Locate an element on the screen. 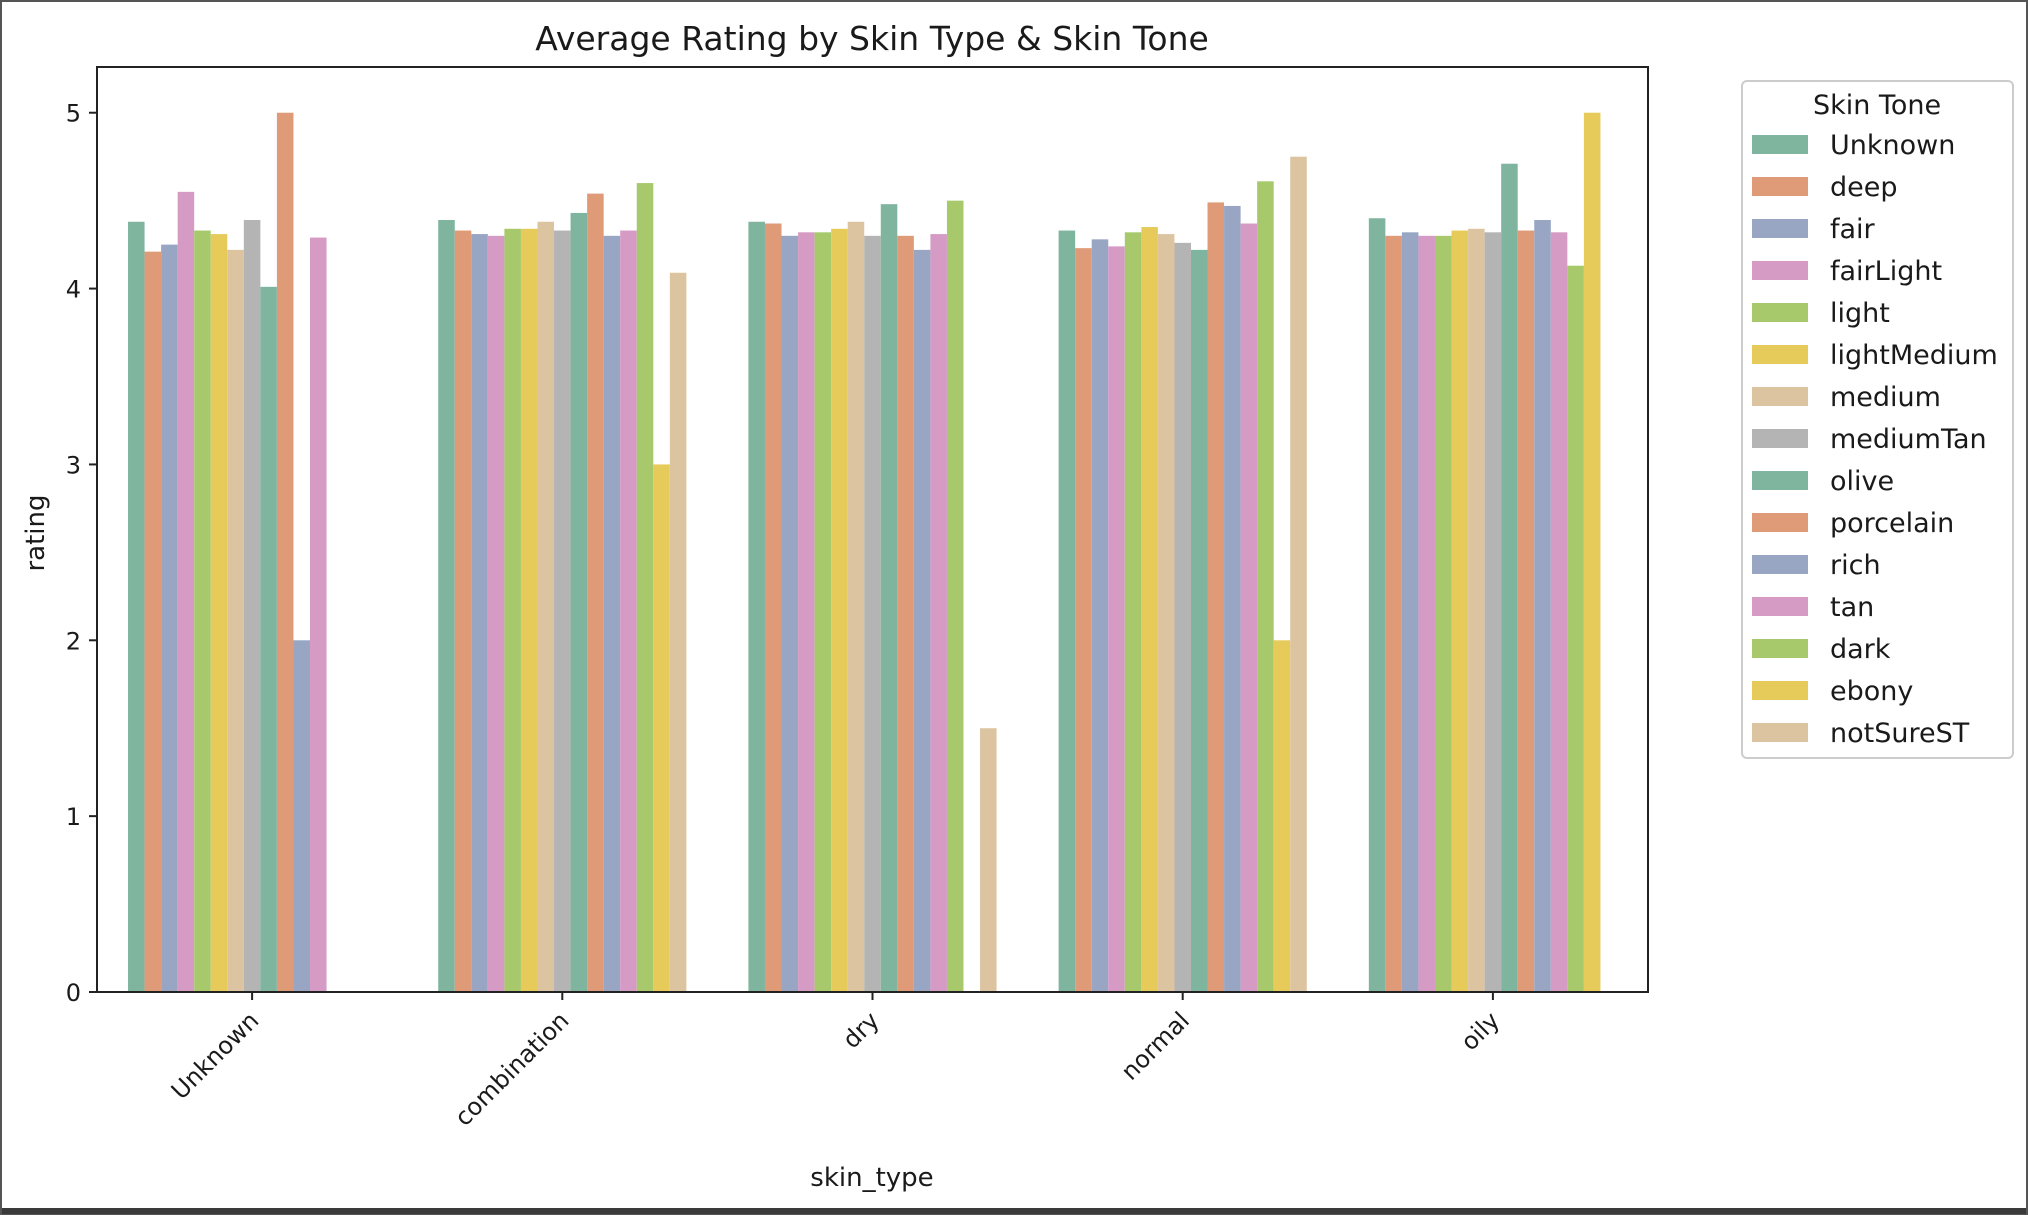 The width and height of the screenshot is (2028, 1215). bar-deep-combination is located at coordinates (463, 611).